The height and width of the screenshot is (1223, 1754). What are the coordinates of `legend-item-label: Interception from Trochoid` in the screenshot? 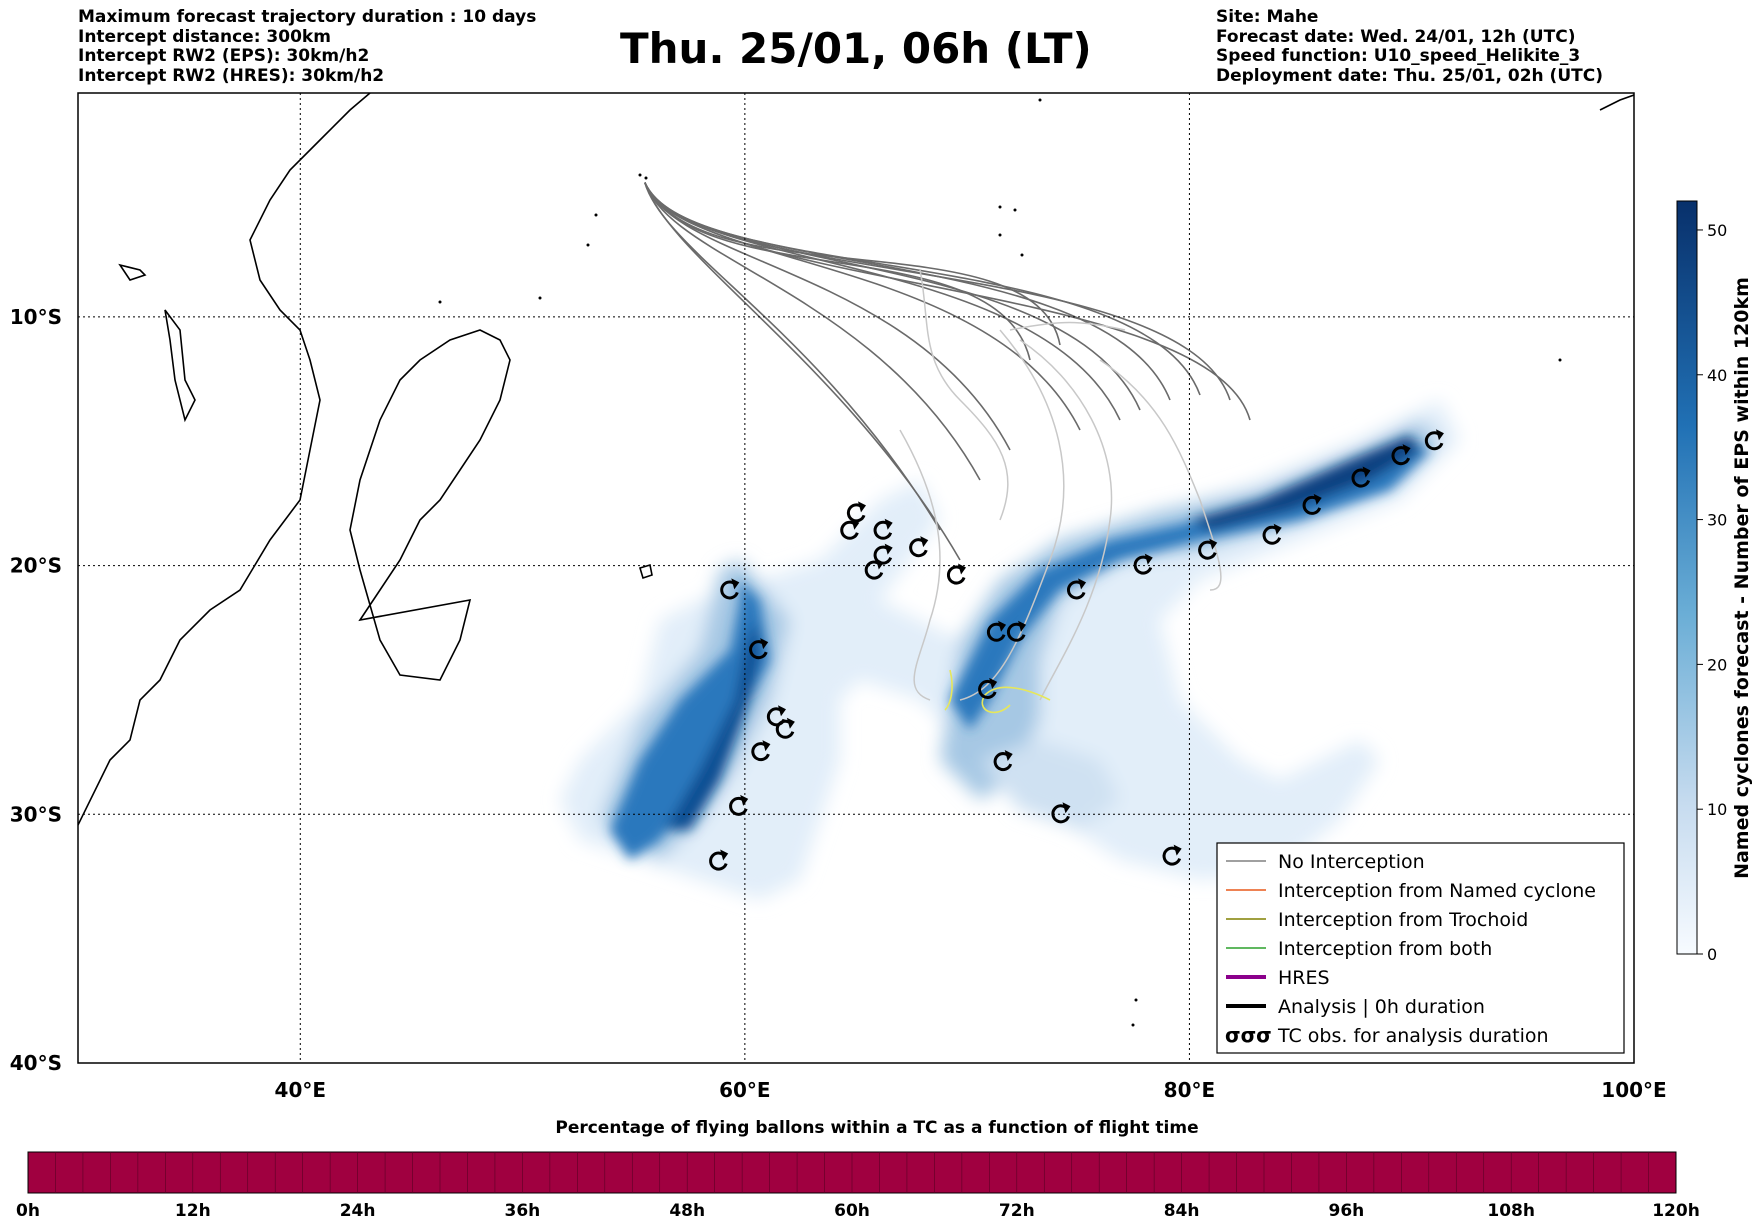 It's located at (1403, 920).